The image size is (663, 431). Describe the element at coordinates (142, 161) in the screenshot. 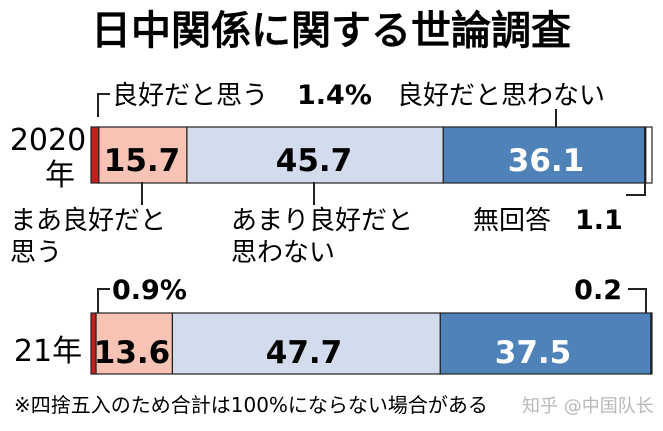

I see `bar-label-2020-fairly-good: 15.7` at that location.